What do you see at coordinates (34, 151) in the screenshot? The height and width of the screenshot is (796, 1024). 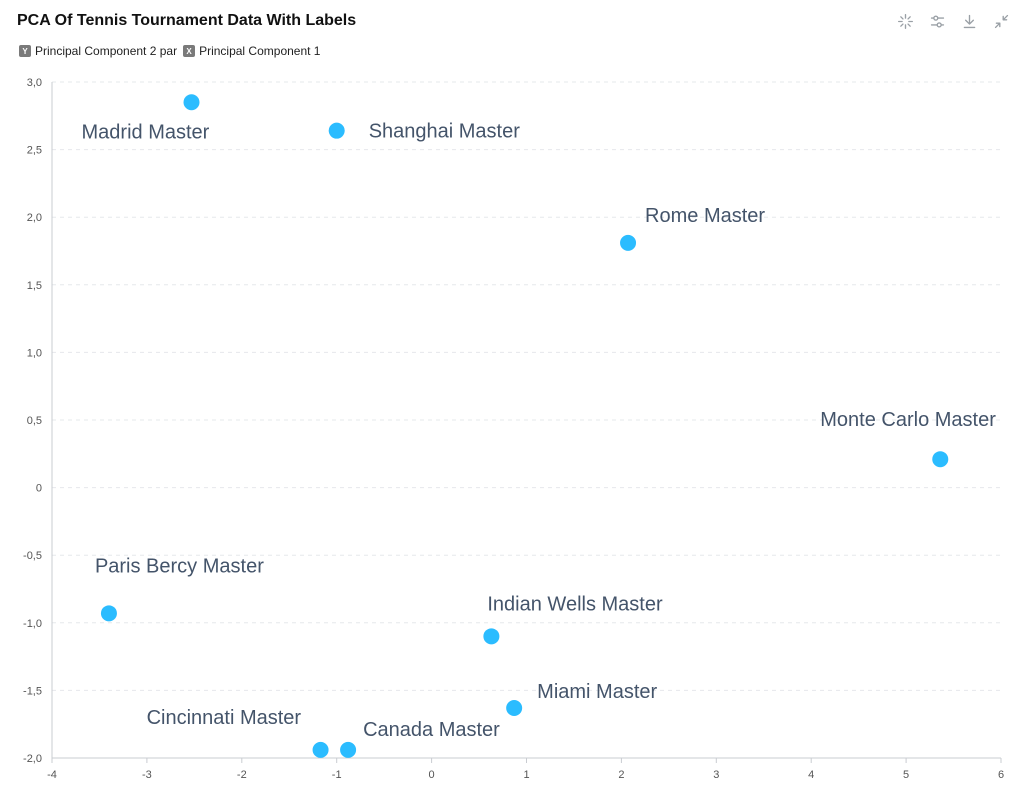 I see `y-tick-label: 2,5` at bounding box center [34, 151].